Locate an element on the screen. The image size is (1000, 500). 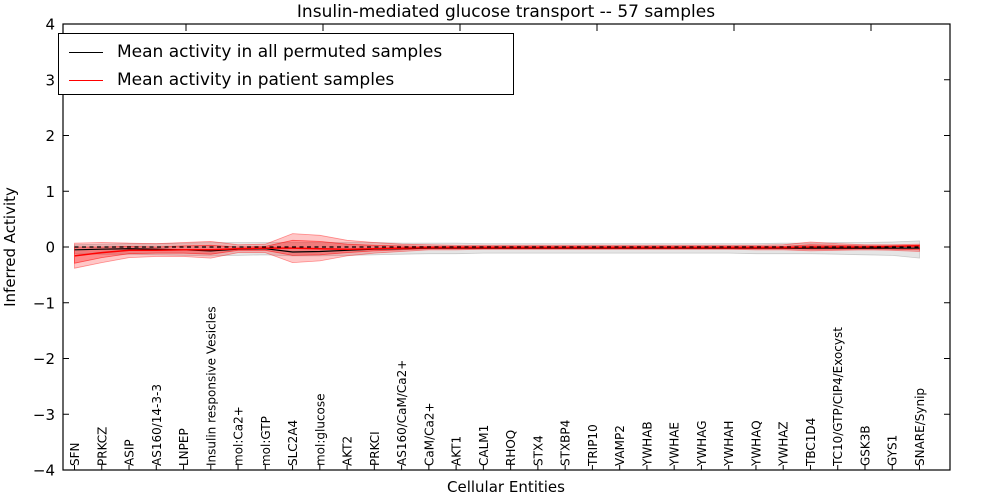
patient-samples-std-inner-band is located at coordinates (497, 251).